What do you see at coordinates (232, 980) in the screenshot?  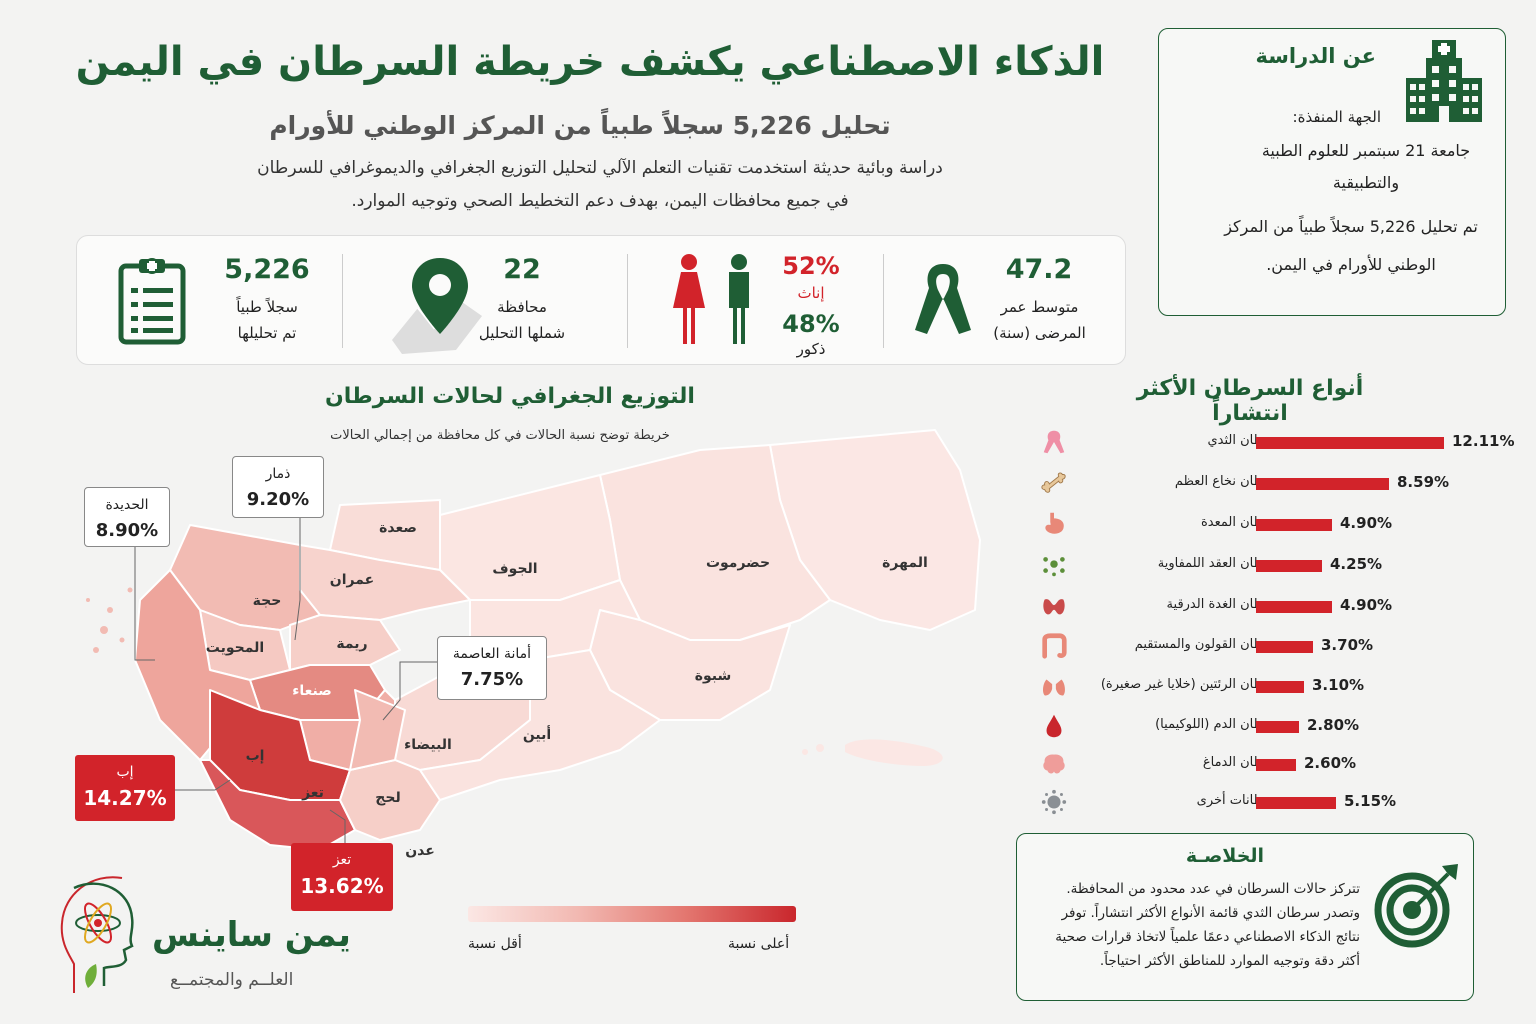 I see `logo-tagline: العلــم والمجتمــع` at bounding box center [232, 980].